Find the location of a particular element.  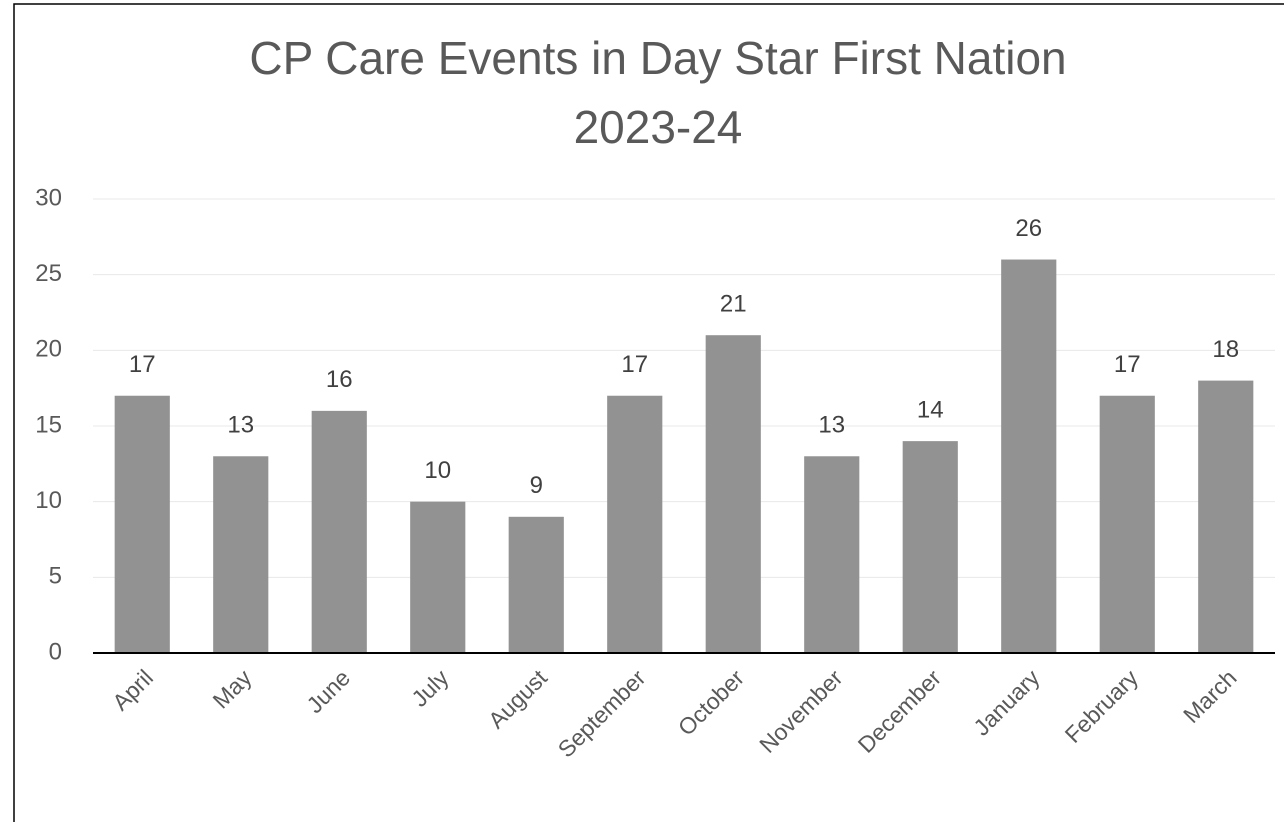

y-tick-label: 30 is located at coordinates (48, 197).